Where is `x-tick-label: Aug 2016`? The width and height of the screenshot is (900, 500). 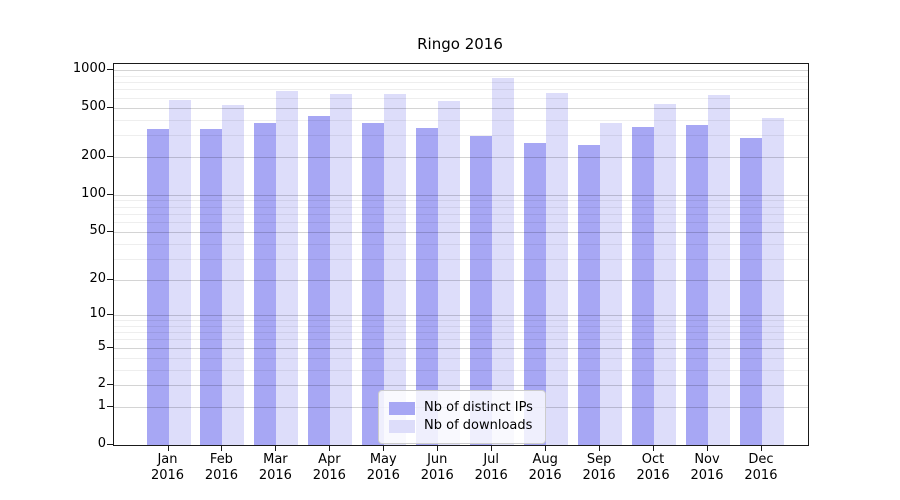 x-tick-label: Aug 2016 is located at coordinates (545, 467).